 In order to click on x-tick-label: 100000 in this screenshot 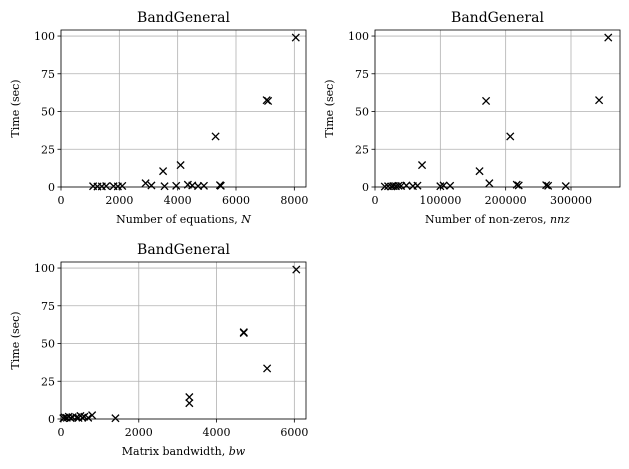, I will do `click(440, 200)`.